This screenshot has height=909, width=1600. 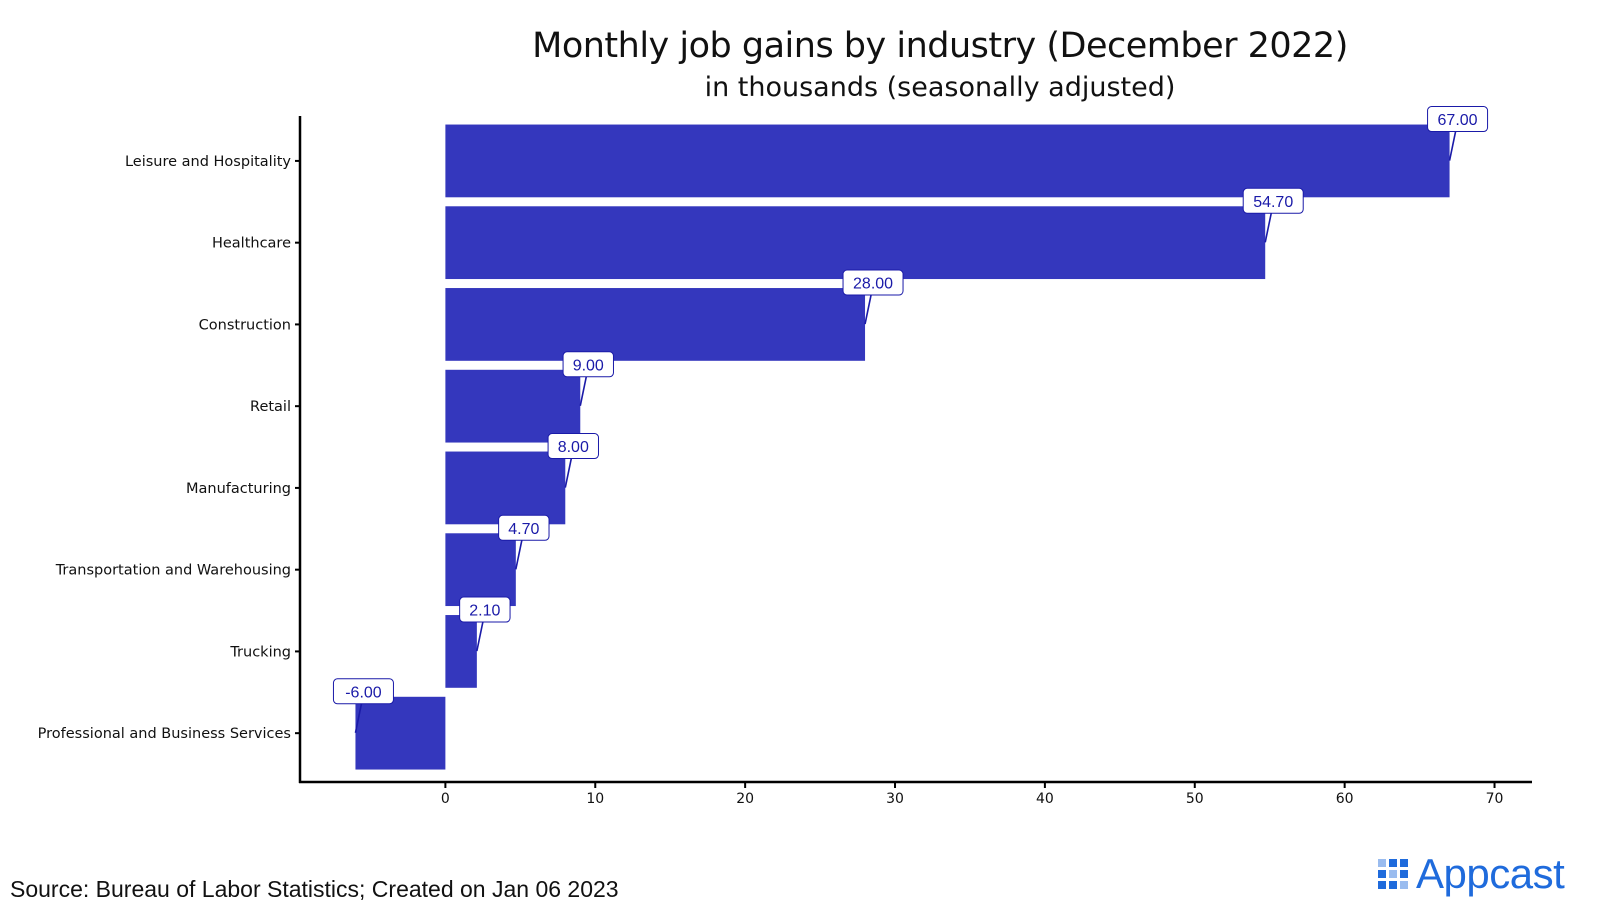 What do you see at coordinates (173, 571) in the screenshot?
I see `y-tick-label: Transportation and Warehousing` at bounding box center [173, 571].